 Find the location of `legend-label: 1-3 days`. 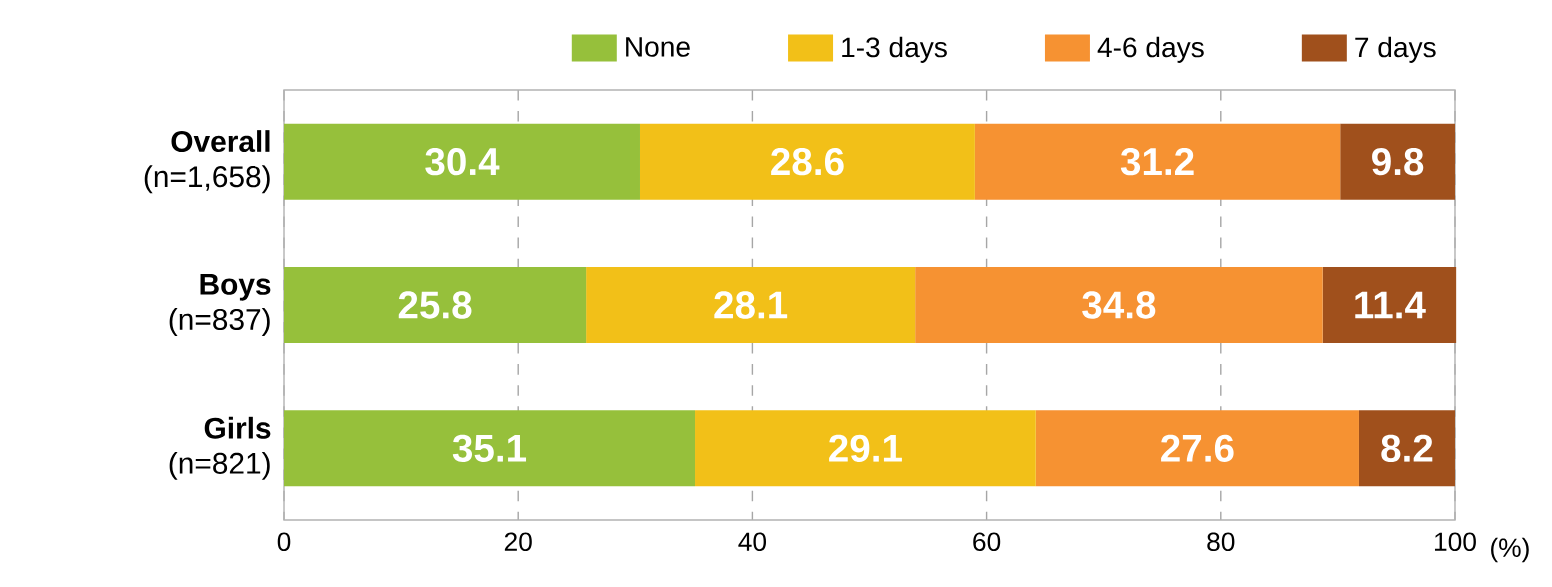

legend-label: 1-3 days is located at coordinates (894, 49).